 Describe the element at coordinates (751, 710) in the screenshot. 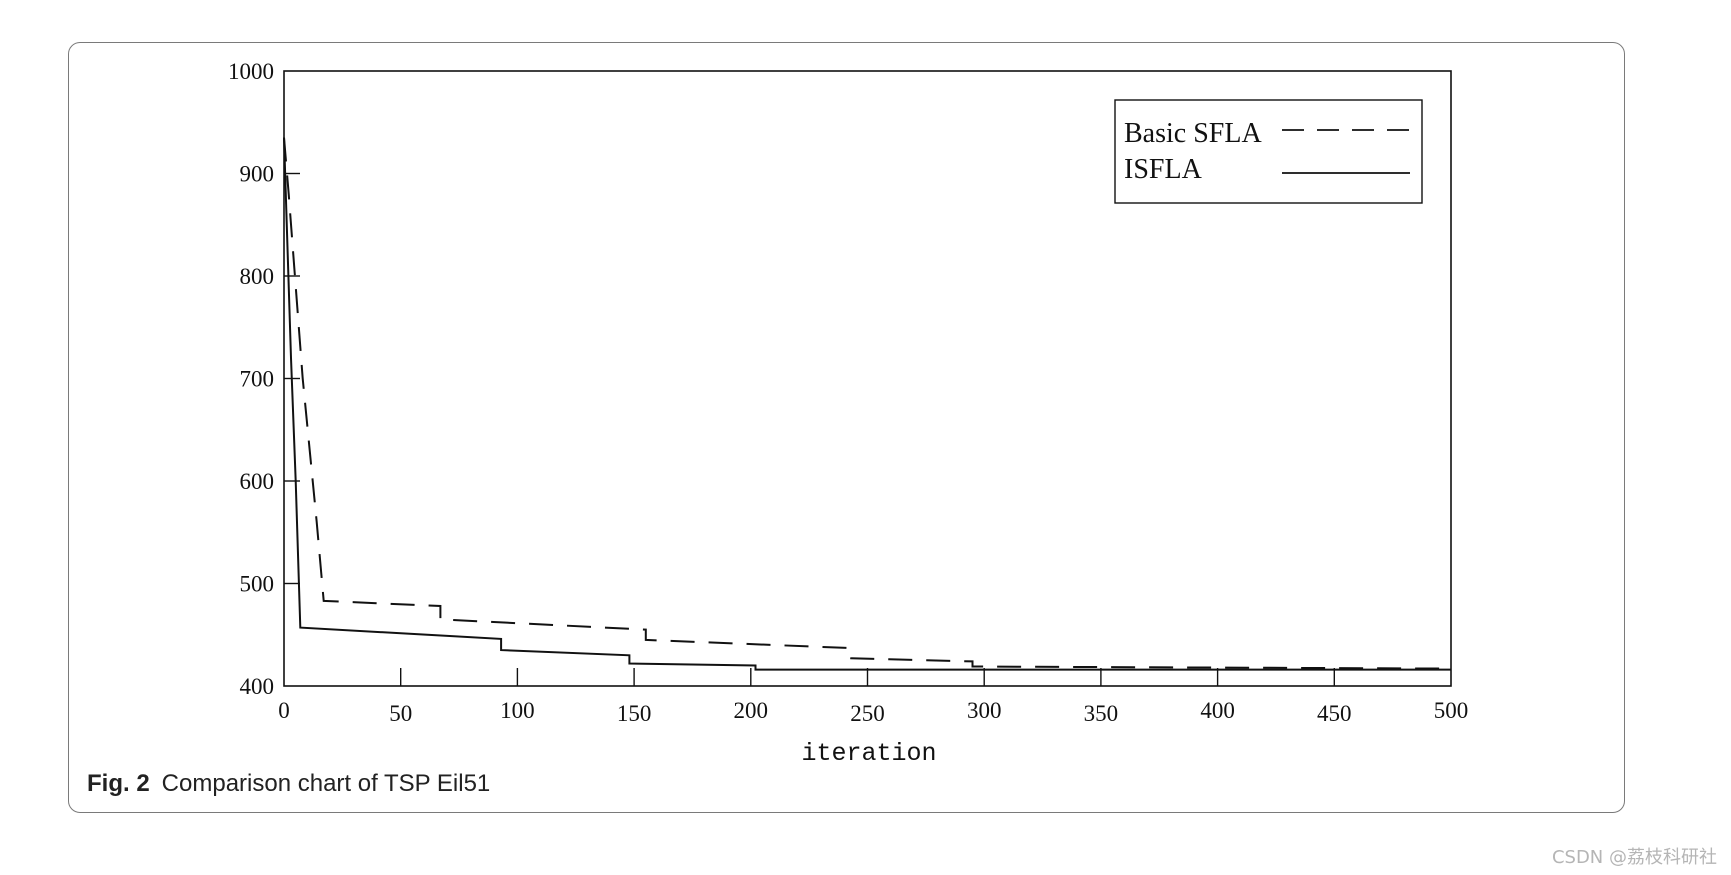

I see `x-tick-label: 200` at that location.